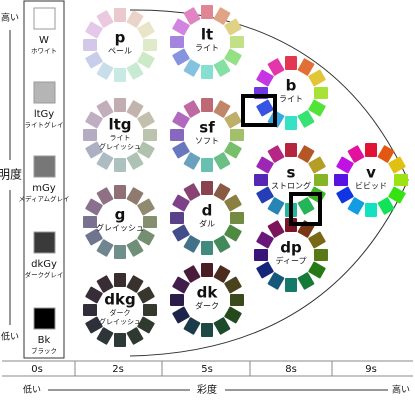  What do you see at coordinates (291, 261) in the screenshot?
I see `tone-label: ディープ` at bounding box center [291, 261].